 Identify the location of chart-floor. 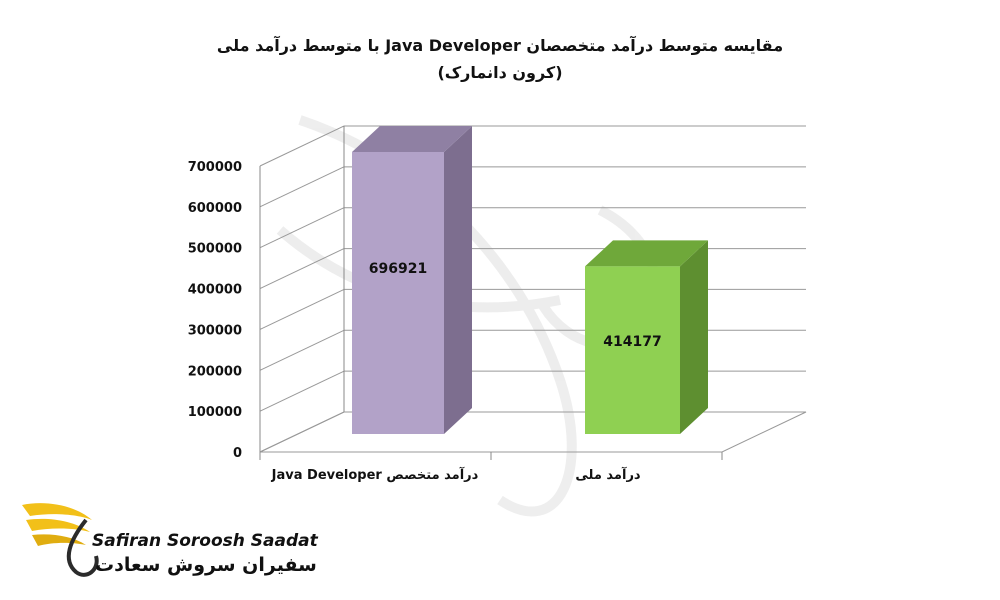
(533, 432).